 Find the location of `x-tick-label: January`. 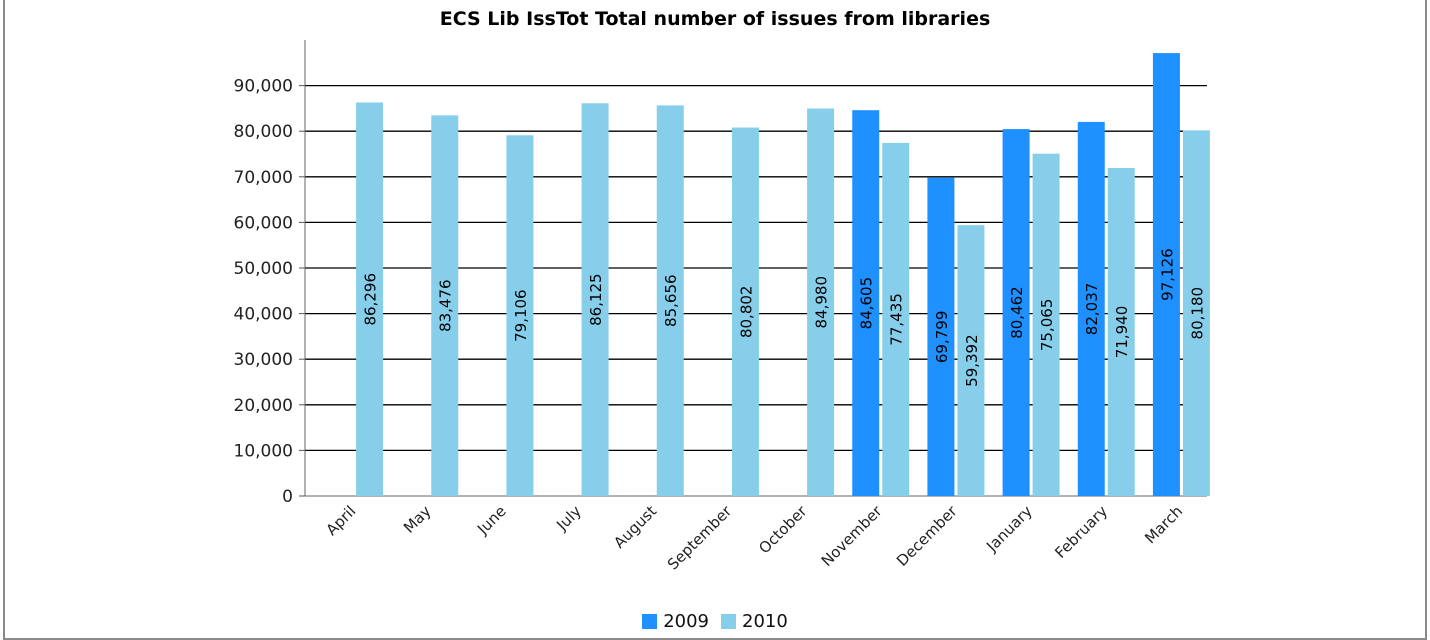

x-tick-label: January is located at coordinates (1009, 529).